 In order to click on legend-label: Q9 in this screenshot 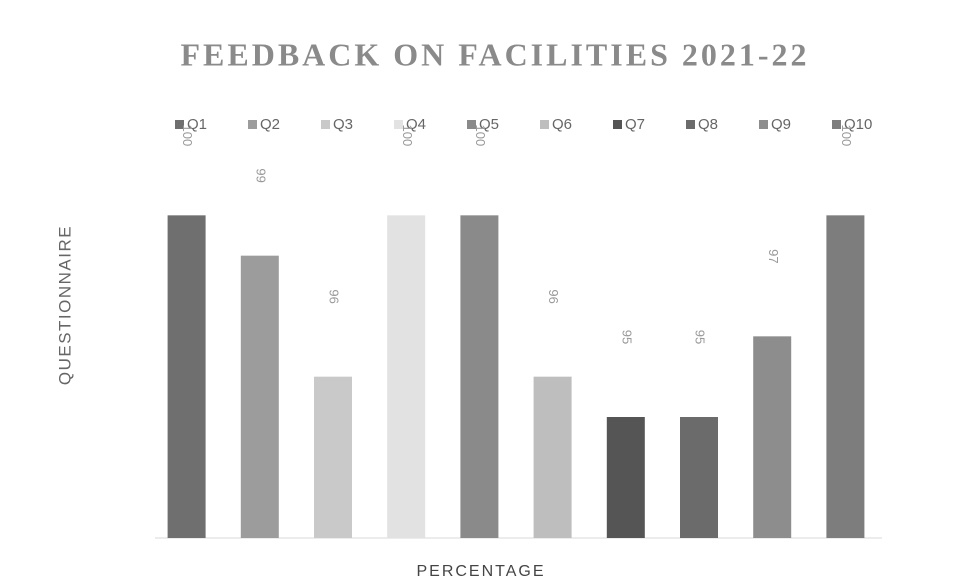, I will do `click(781, 124)`.